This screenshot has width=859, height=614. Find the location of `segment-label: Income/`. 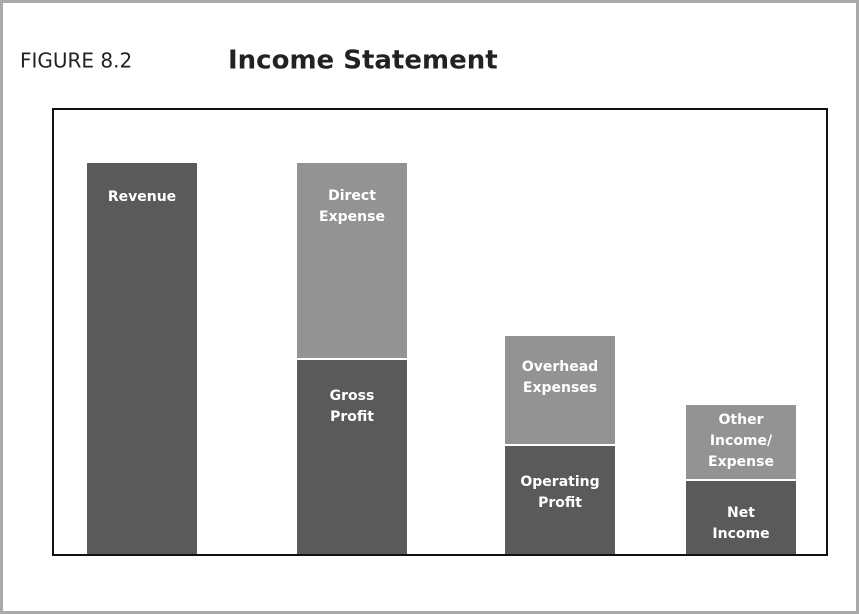

segment-label: Income/ is located at coordinates (741, 441).